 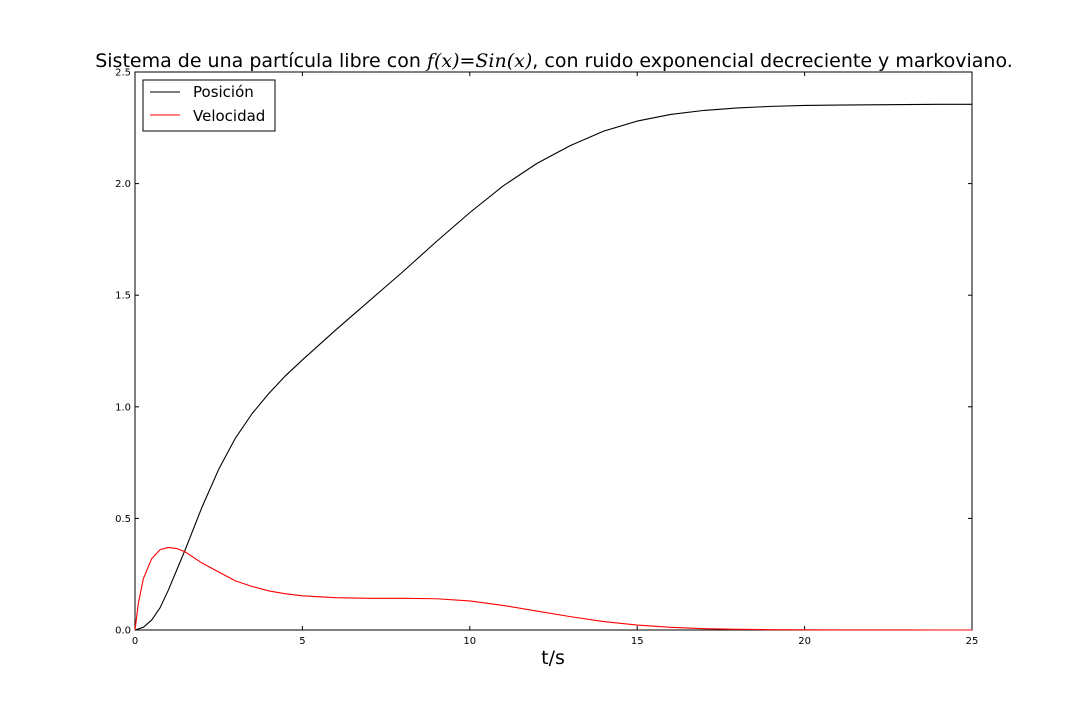 What do you see at coordinates (302, 641) in the screenshot?
I see `x-tick-label: 5` at bounding box center [302, 641].